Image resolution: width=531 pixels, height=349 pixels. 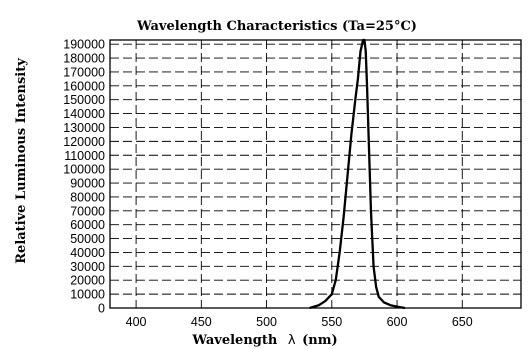 I want to click on y-tick-label: 70000, so click(x=87, y=211).